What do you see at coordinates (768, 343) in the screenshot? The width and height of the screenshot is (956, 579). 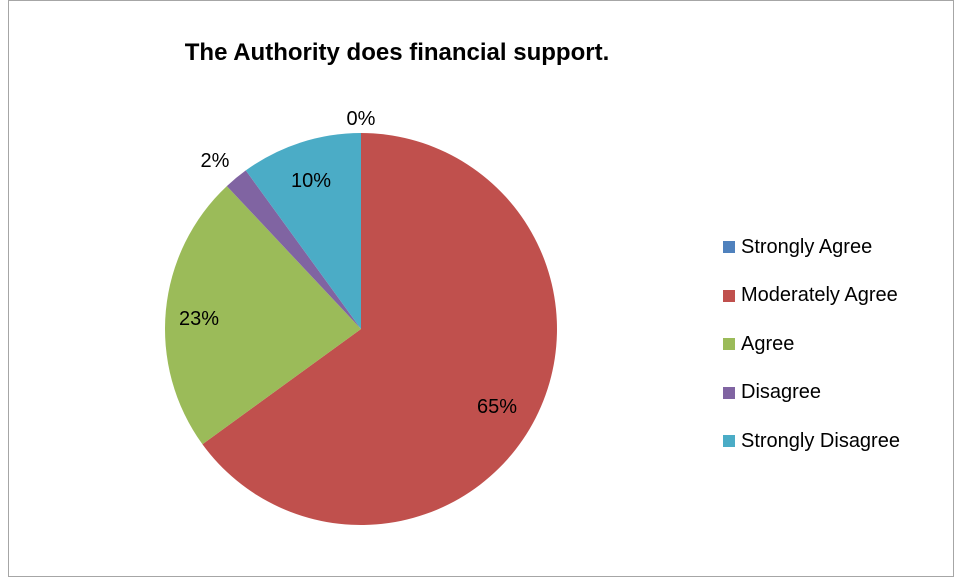 I see `legend-label-agree: Agree` at bounding box center [768, 343].